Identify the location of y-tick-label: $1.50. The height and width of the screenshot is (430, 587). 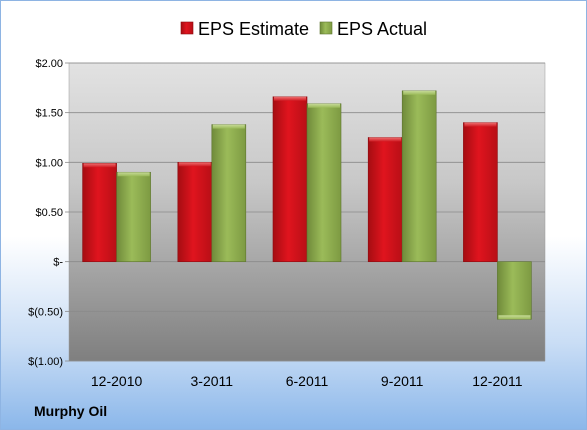
(49, 114).